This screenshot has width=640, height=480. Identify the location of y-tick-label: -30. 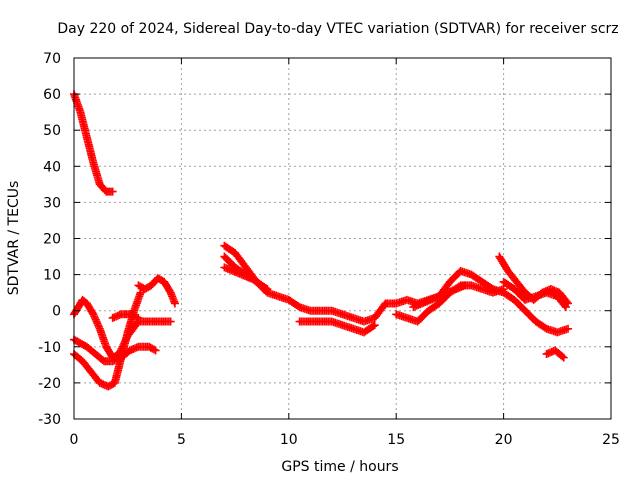
(49, 420).